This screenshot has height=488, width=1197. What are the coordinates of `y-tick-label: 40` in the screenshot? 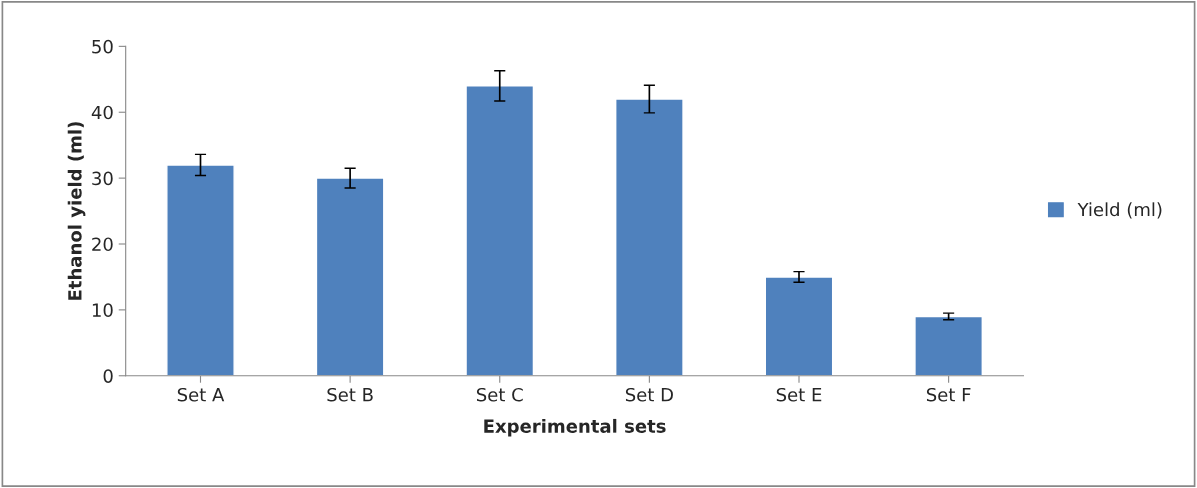 It's located at (102, 112).